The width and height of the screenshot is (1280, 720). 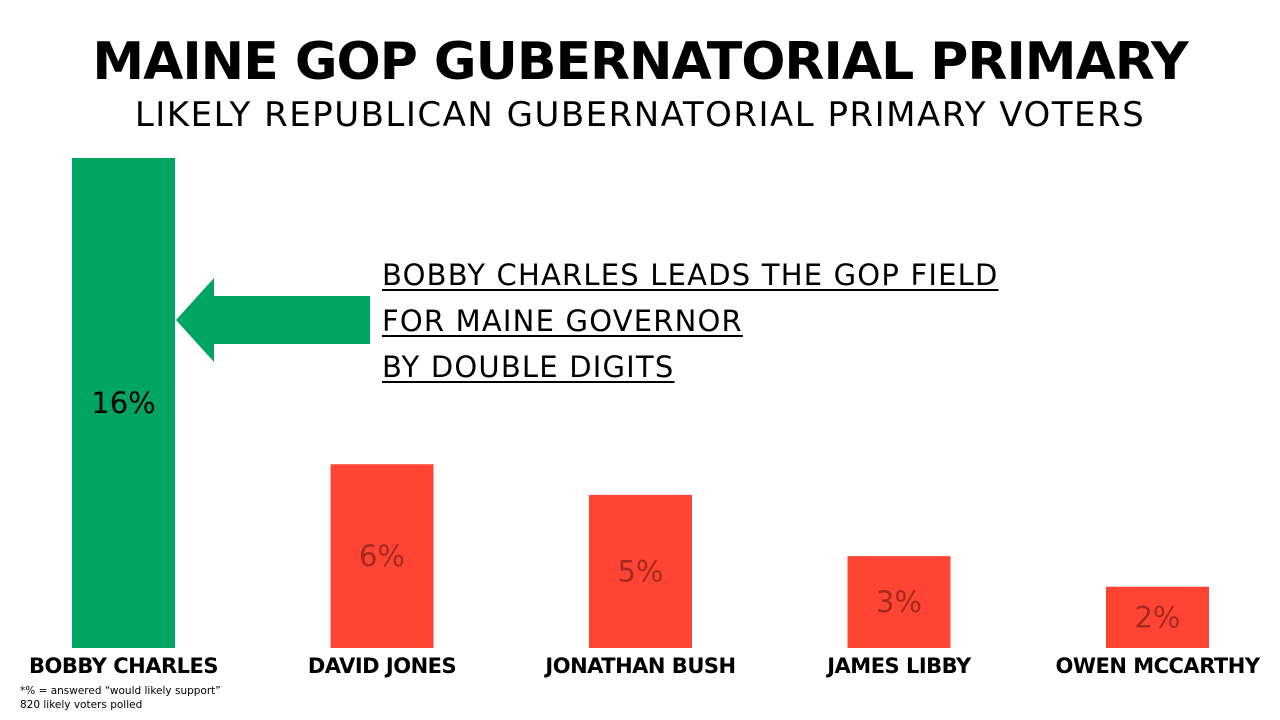 What do you see at coordinates (123, 666) in the screenshot?
I see `category-label: BOBBY CHARLES` at bounding box center [123, 666].